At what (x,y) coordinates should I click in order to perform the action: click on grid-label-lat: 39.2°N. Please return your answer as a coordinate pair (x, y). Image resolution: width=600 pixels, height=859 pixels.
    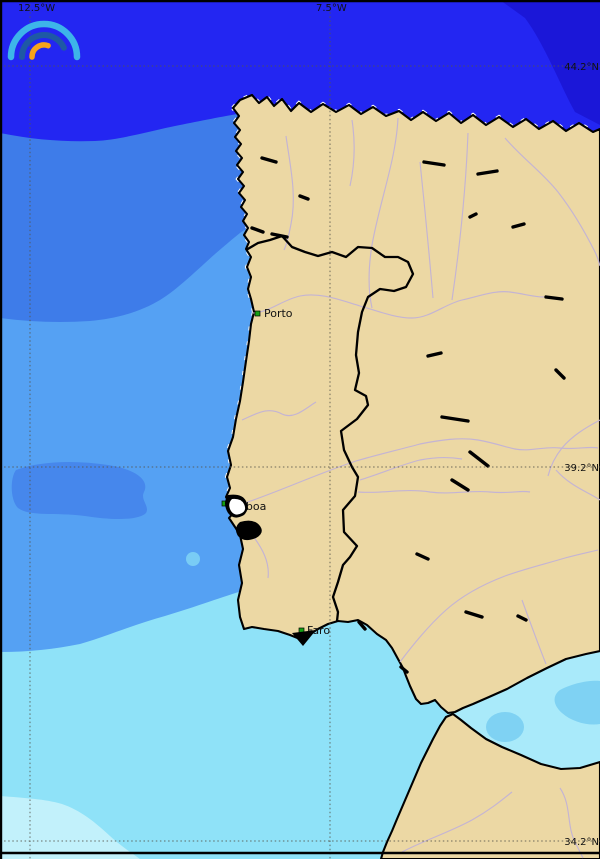
    Looking at the image, I should click on (581, 468).